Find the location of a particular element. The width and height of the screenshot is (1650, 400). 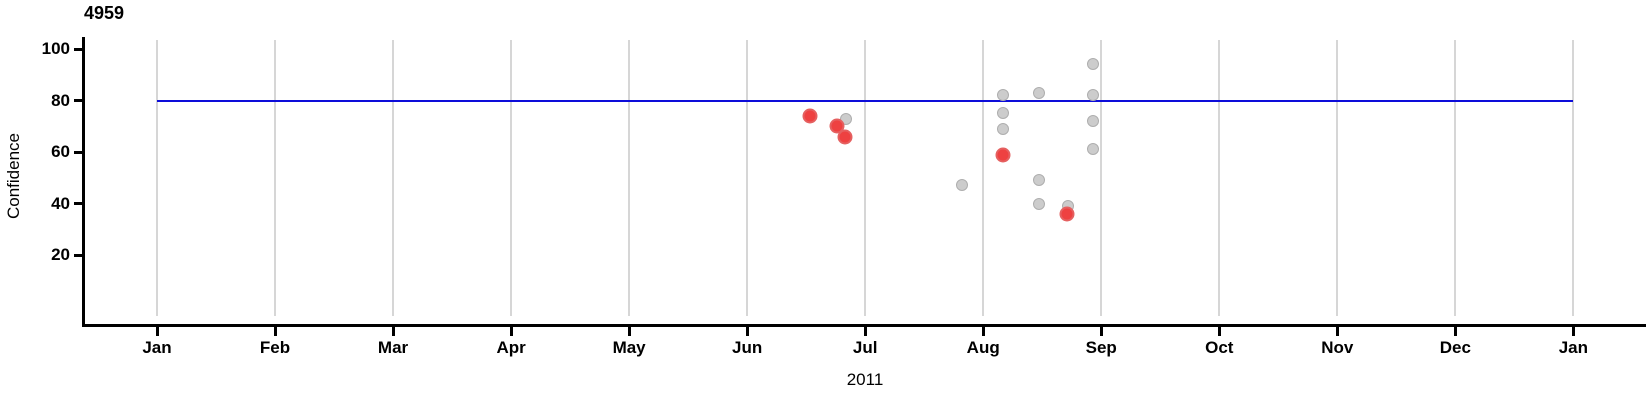

x-axis-tick-label: Oct is located at coordinates (1219, 347).